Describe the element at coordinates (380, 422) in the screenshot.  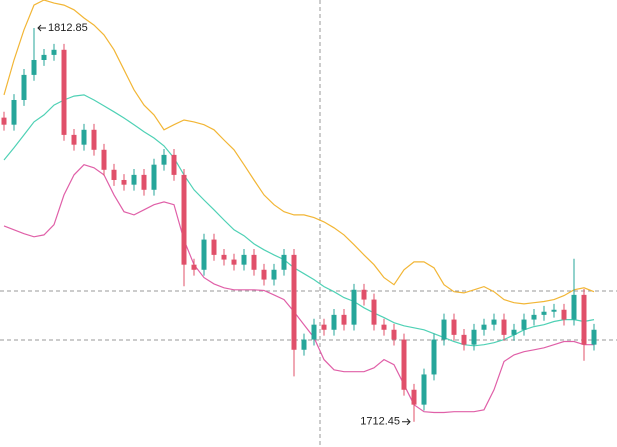
I see `min-label: 1712.45` at that location.